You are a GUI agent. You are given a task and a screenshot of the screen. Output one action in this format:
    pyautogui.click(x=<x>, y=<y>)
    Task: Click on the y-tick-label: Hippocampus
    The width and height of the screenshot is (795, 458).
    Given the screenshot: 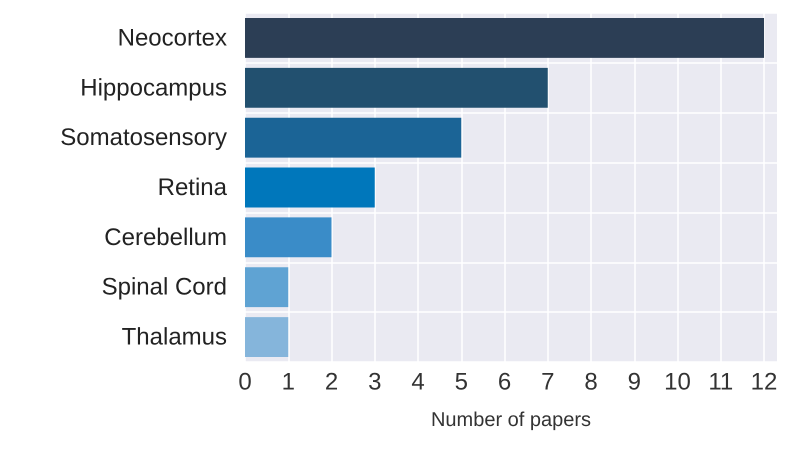 What is the action you would take?
    pyautogui.click(x=153, y=88)
    